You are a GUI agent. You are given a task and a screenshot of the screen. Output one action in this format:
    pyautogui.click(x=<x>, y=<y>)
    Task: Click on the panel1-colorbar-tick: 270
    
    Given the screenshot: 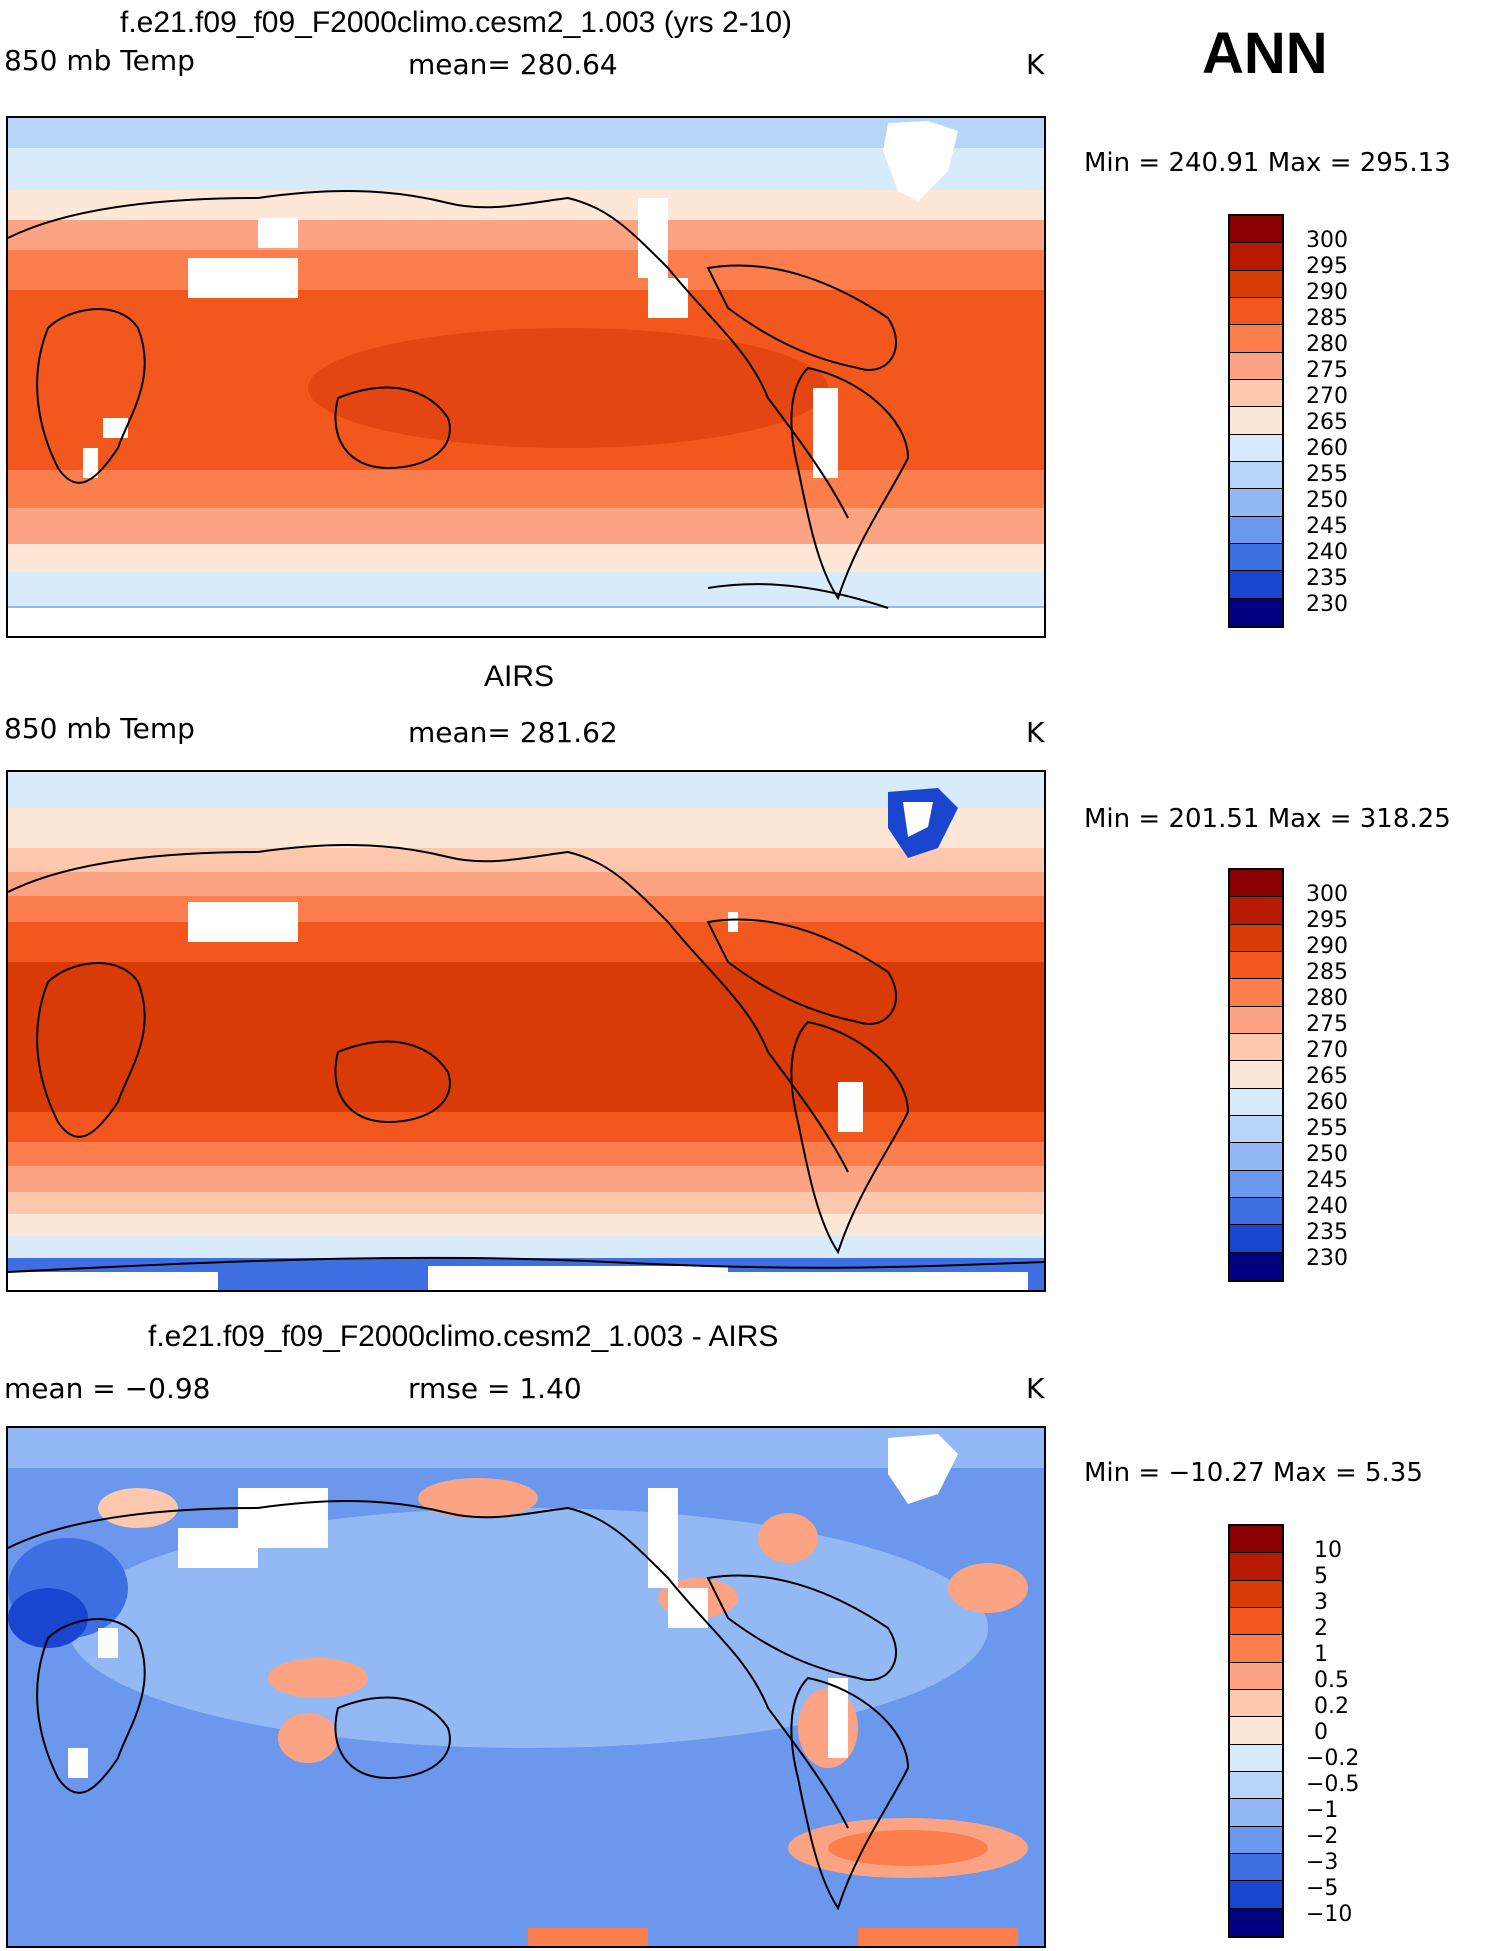 What is the action you would take?
    pyautogui.click(x=1327, y=396)
    